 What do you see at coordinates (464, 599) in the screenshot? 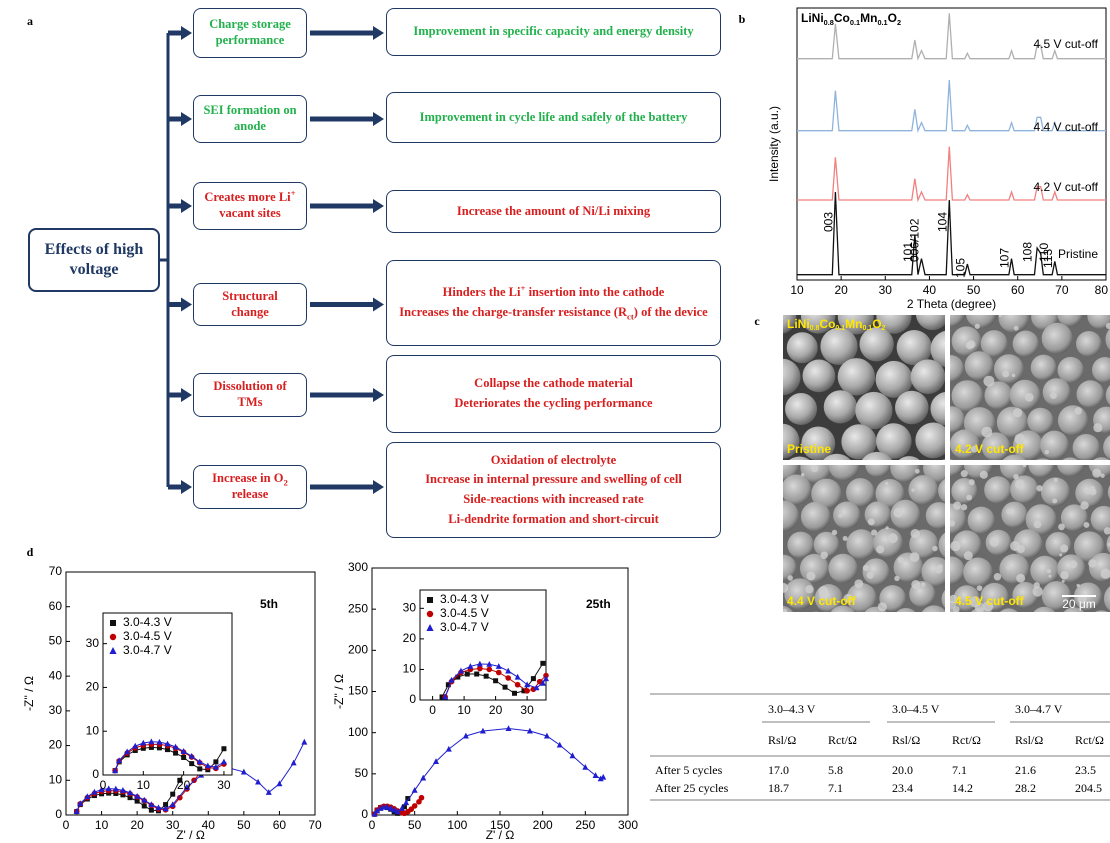
I see `legend-label: 3.0-4.3 V` at bounding box center [464, 599].